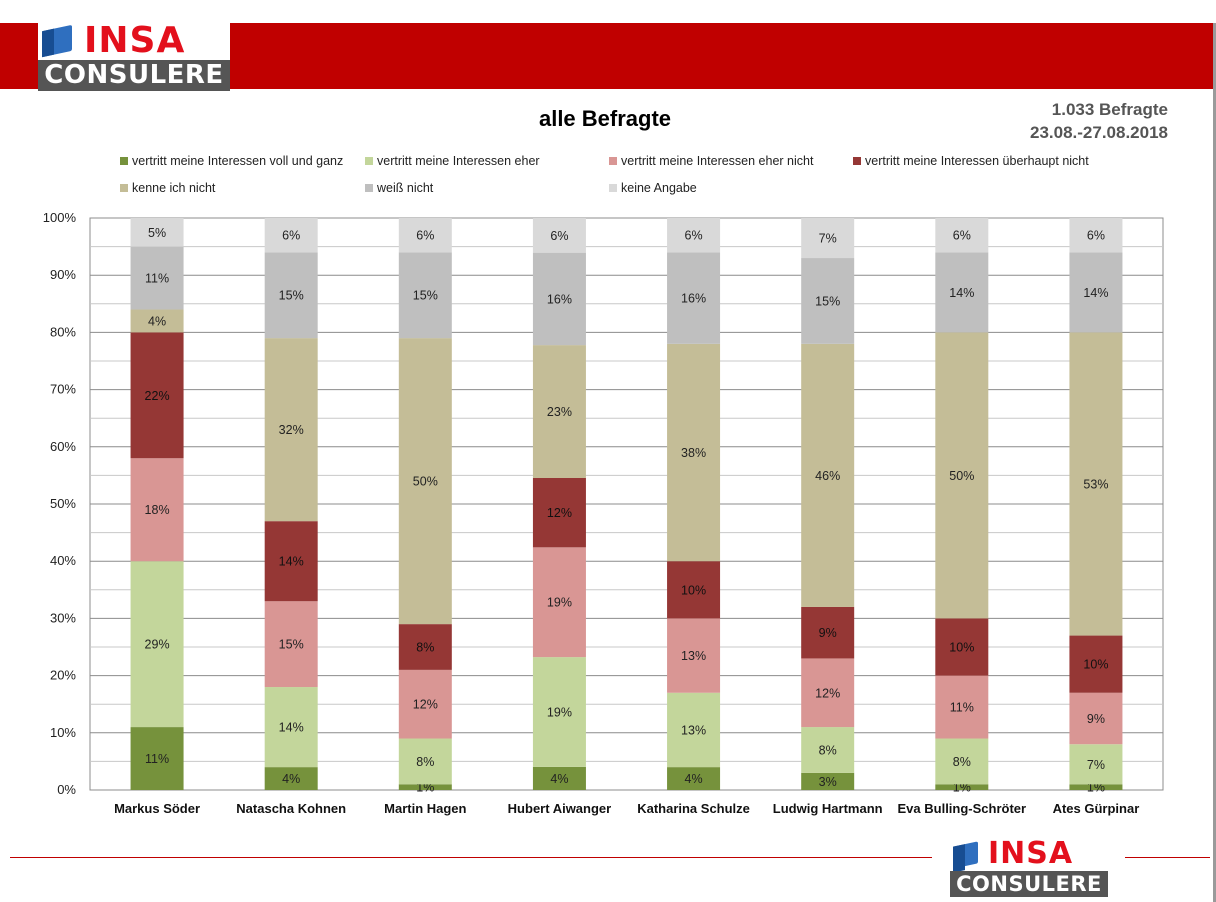 The height and width of the screenshot is (902, 1216). I want to click on data-label: 29%, so click(157, 645).